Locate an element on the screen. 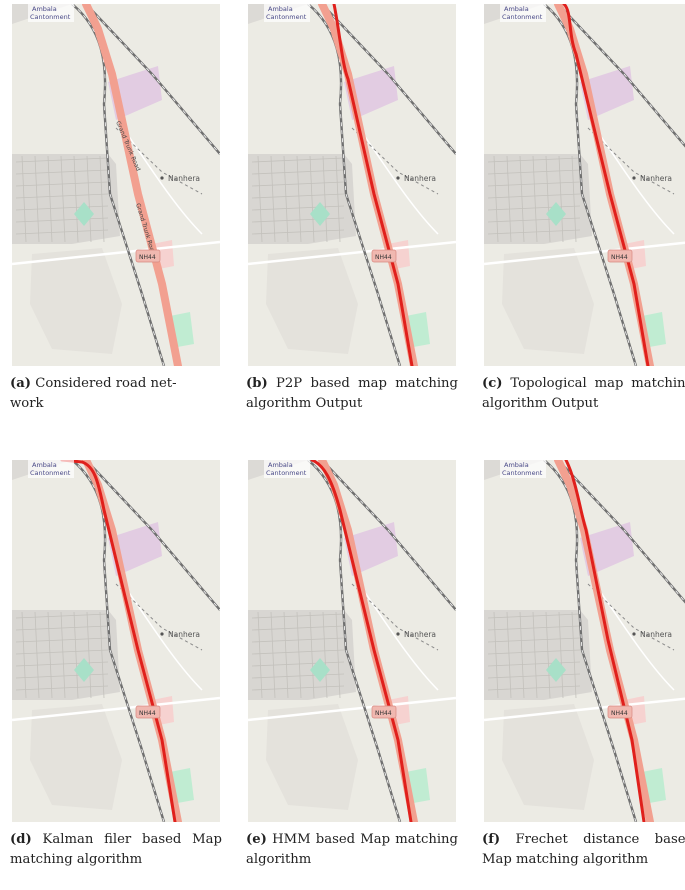 This screenshot has height=890, width=685. map-panel-e: Ambala Cantonment Nanhera NH44 is located at coordinates (352, 641).